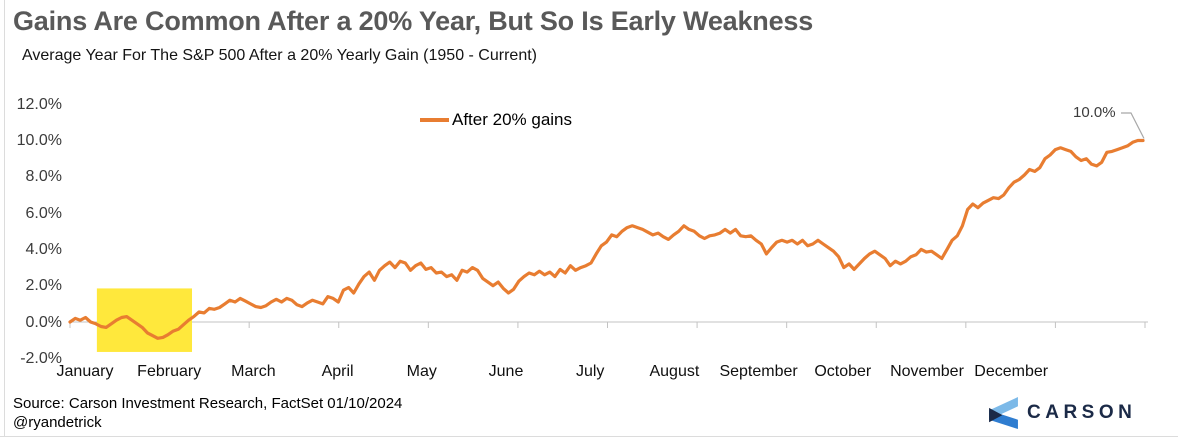 The height and width of the screenshot is (442, 1178). I want to click on endpoint-annotation: 10.0%, so click(1094, 112).